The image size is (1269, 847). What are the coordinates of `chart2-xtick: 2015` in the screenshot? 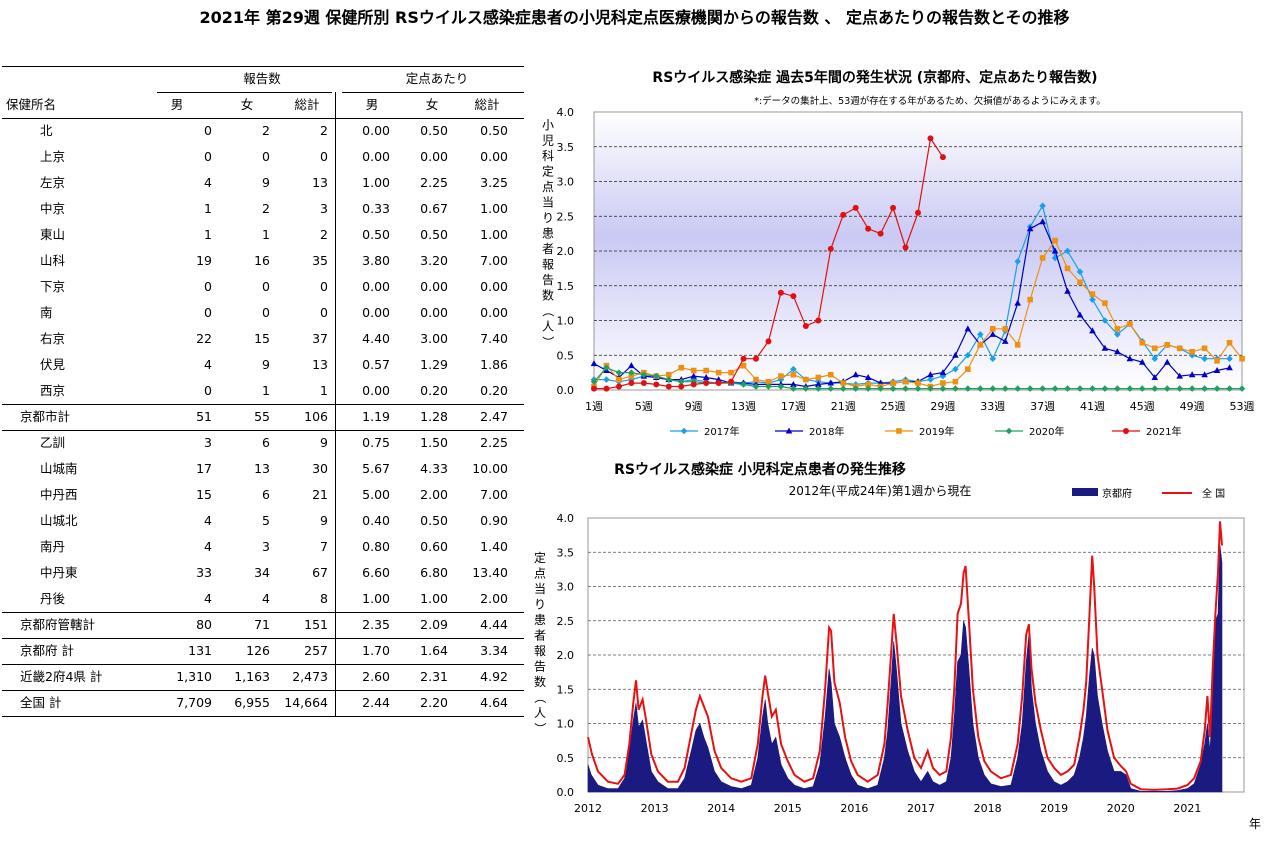 It's located at (788, 808).